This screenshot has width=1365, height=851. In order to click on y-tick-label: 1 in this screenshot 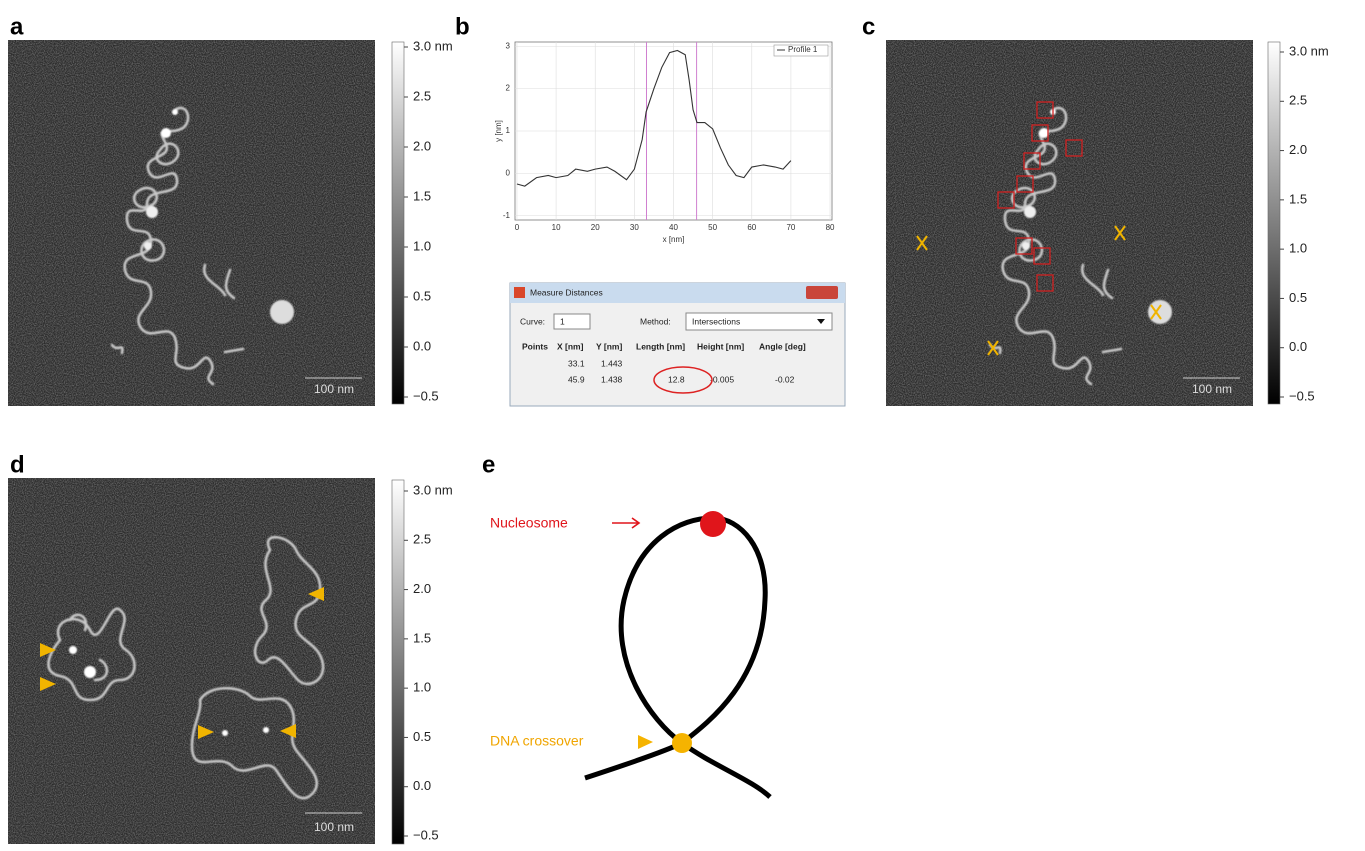, I will do `click(508, 130)`.